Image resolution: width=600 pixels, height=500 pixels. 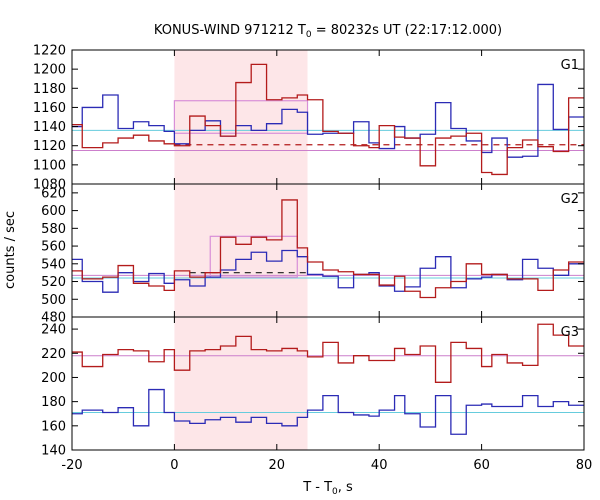 I want to click on x-tick-label: 20, so click(x=277, y=465).